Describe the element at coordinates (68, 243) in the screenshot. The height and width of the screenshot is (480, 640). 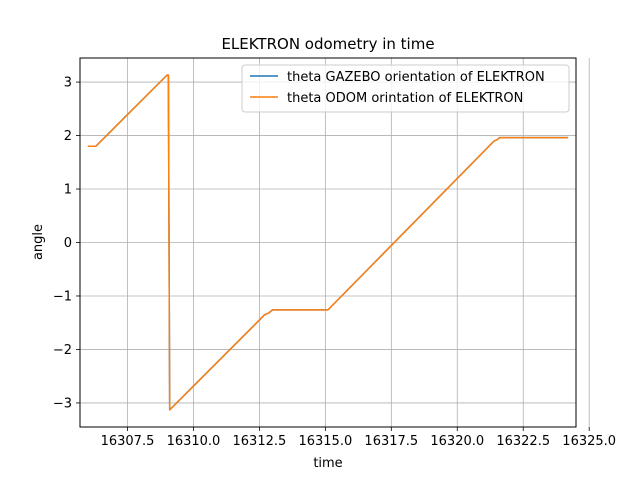
I see `y-tick-label: 0` at that location.